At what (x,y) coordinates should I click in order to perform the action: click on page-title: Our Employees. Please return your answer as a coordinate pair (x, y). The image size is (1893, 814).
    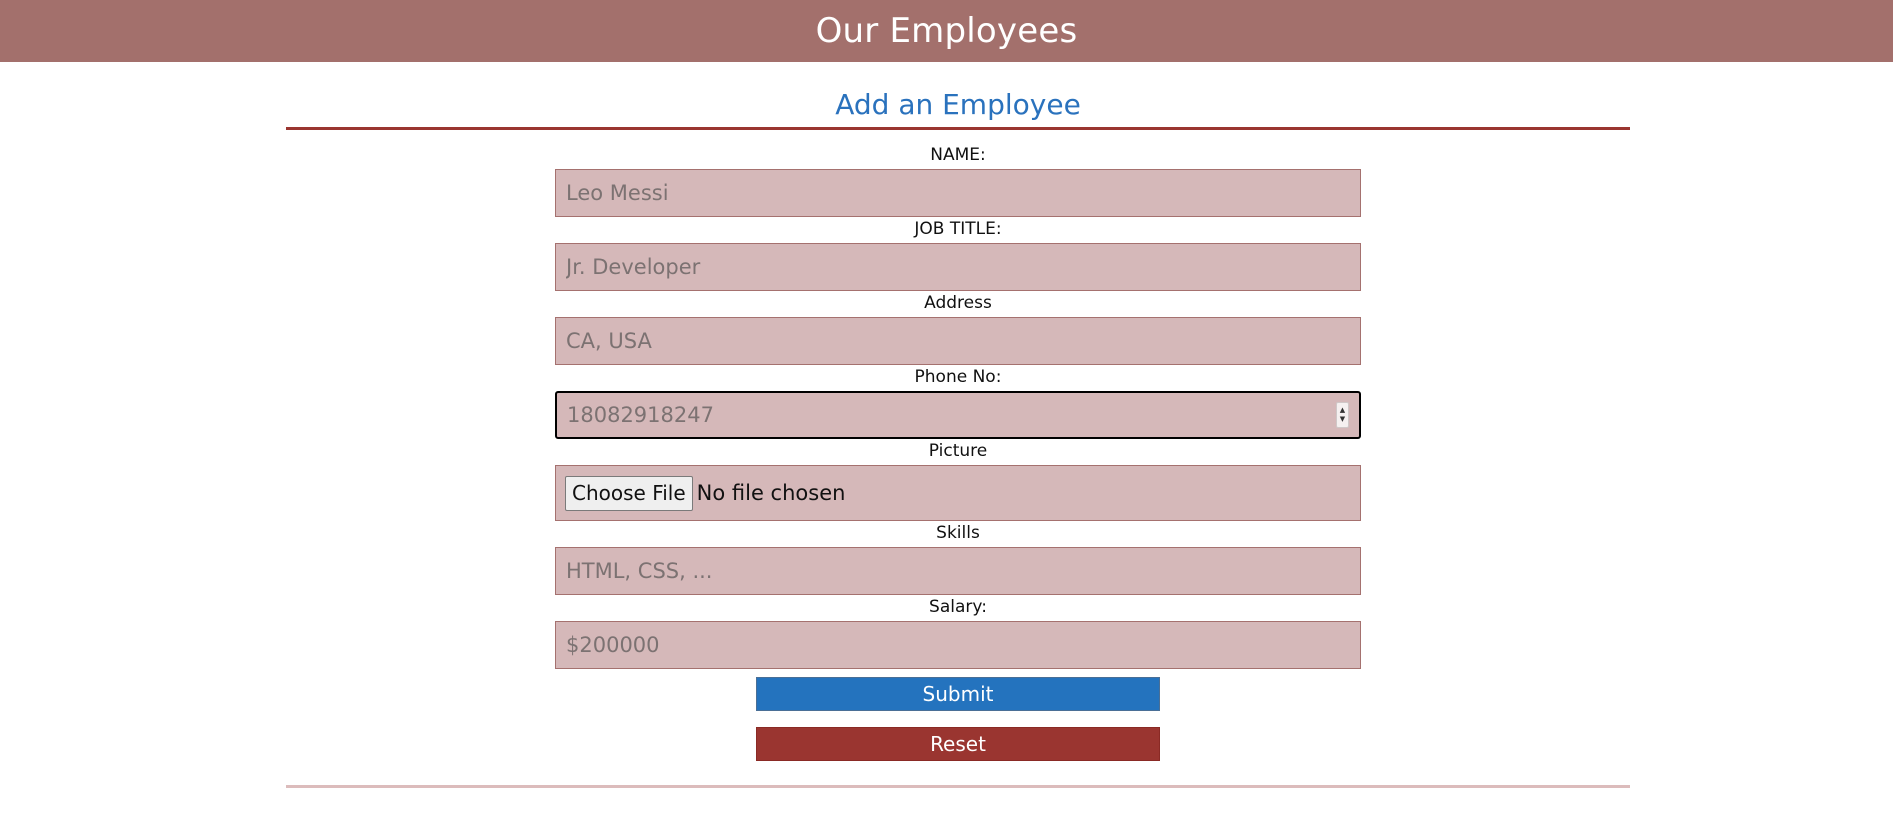
    Looking at the image, I should click on (946, 31).